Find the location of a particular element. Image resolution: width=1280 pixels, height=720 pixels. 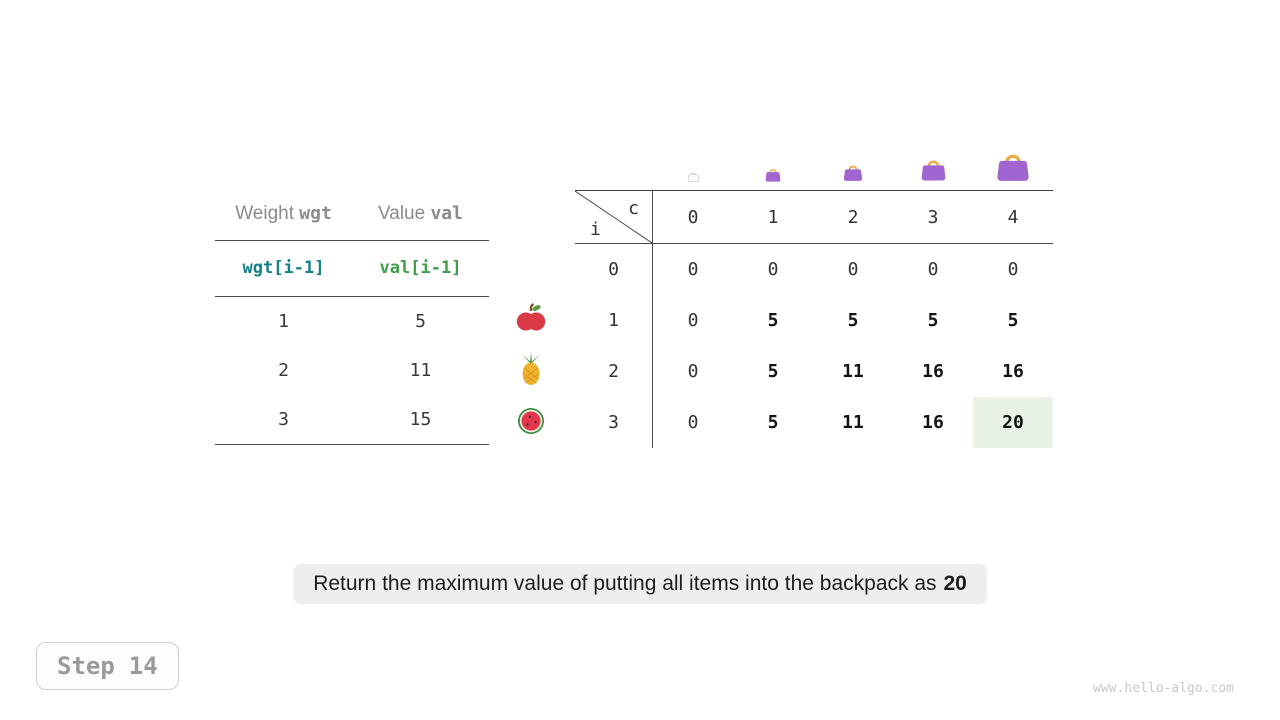

dp-corner-row-label: i is located at coordinates (595, 229).